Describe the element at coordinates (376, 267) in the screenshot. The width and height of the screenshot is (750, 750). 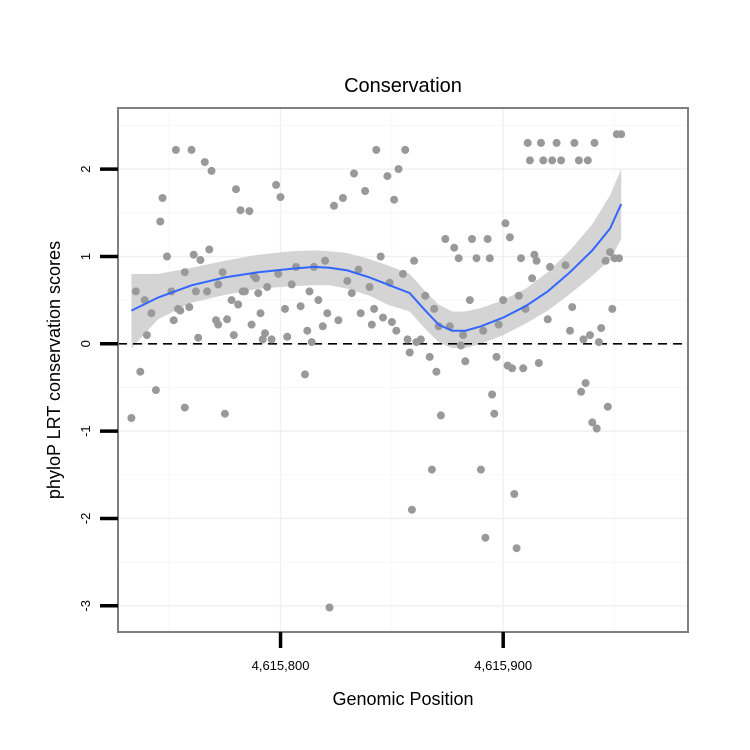
I see `smooth-trend-line` at that location.